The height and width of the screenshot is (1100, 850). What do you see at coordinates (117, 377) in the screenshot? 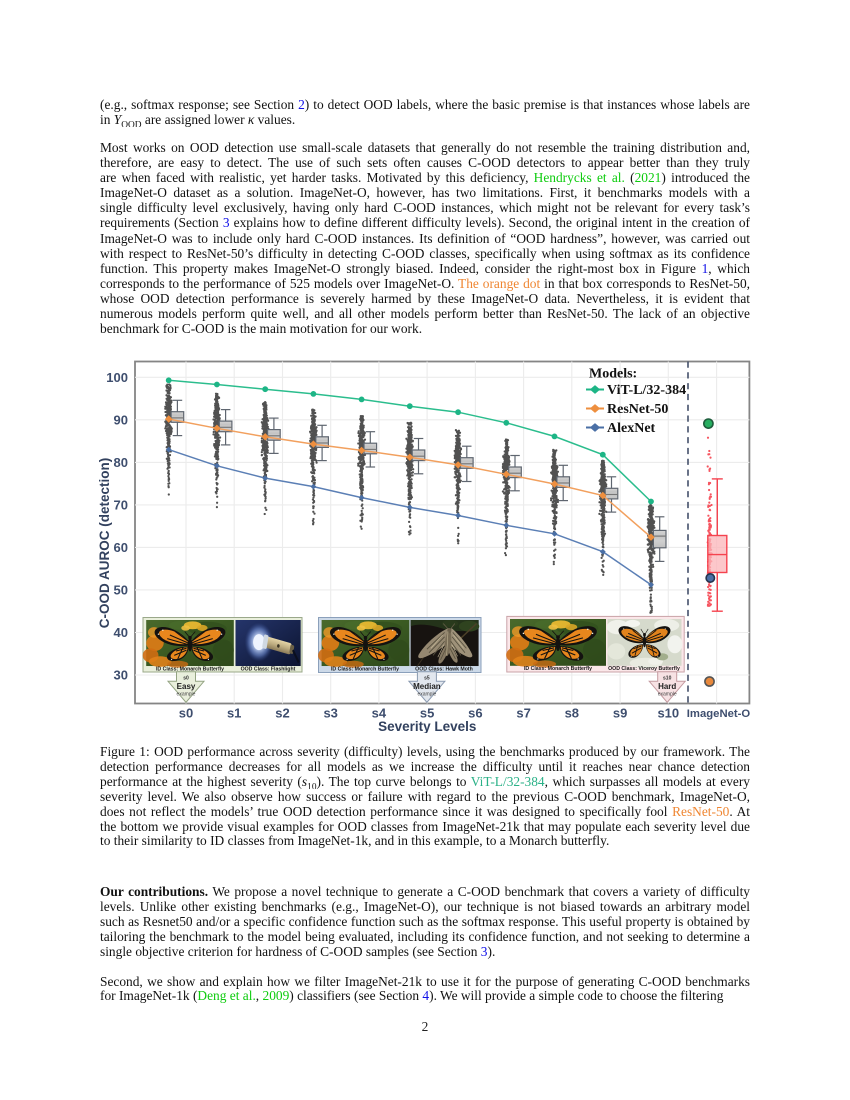
I see `svg-text: 100` at bounding box center [117, 377].